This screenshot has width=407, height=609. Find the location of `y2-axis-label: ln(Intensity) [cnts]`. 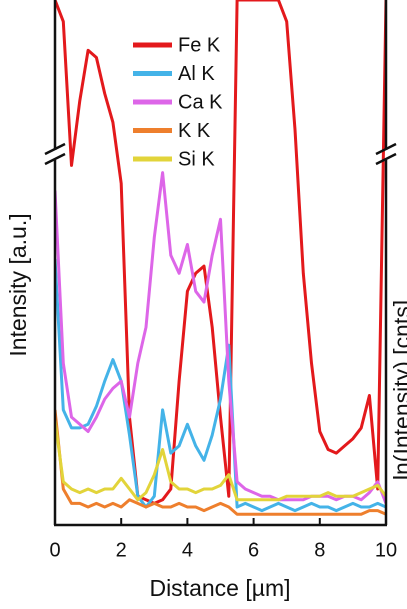

y2-axis-label: ln(Intensity) [cnts] is located at coordinates (398, 390).